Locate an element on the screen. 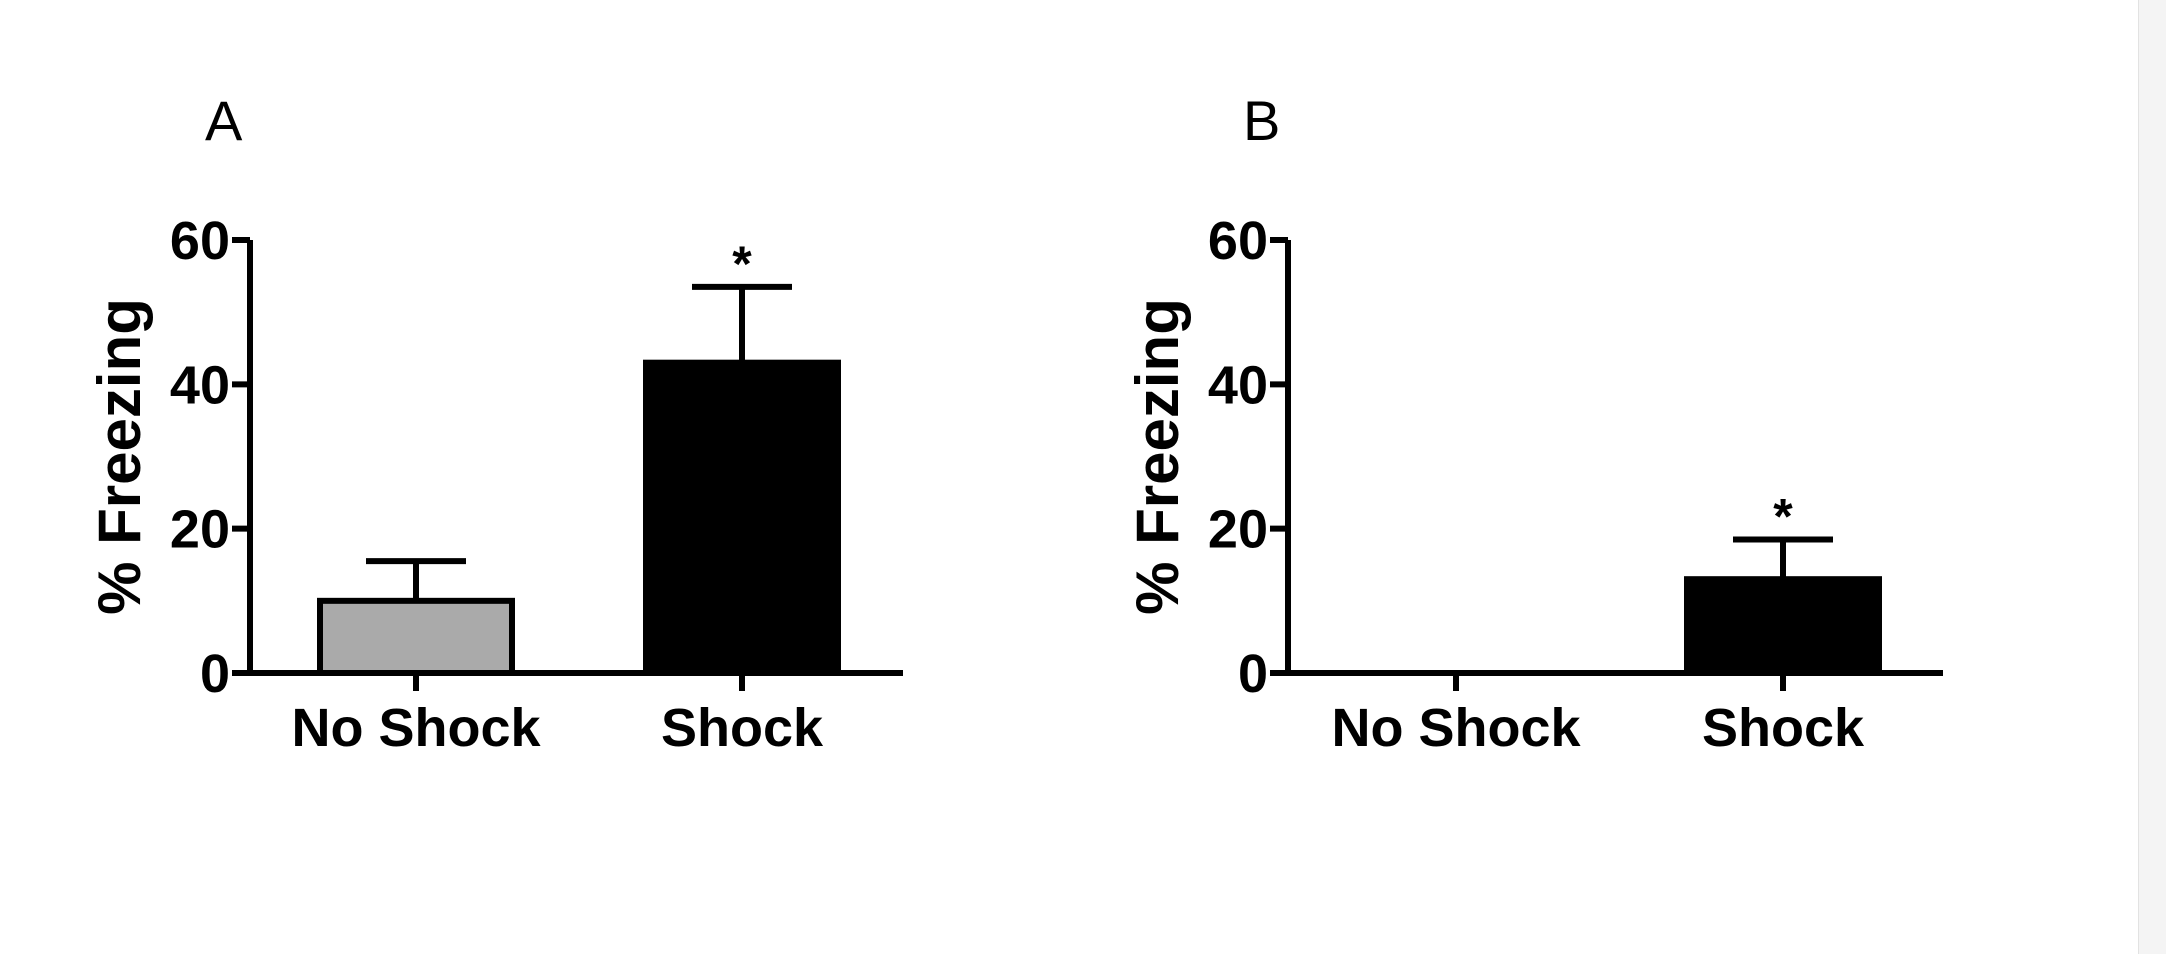 The width and height of the screenshot is (2166, 954). page-edge is located at coordinates (2152, 477).